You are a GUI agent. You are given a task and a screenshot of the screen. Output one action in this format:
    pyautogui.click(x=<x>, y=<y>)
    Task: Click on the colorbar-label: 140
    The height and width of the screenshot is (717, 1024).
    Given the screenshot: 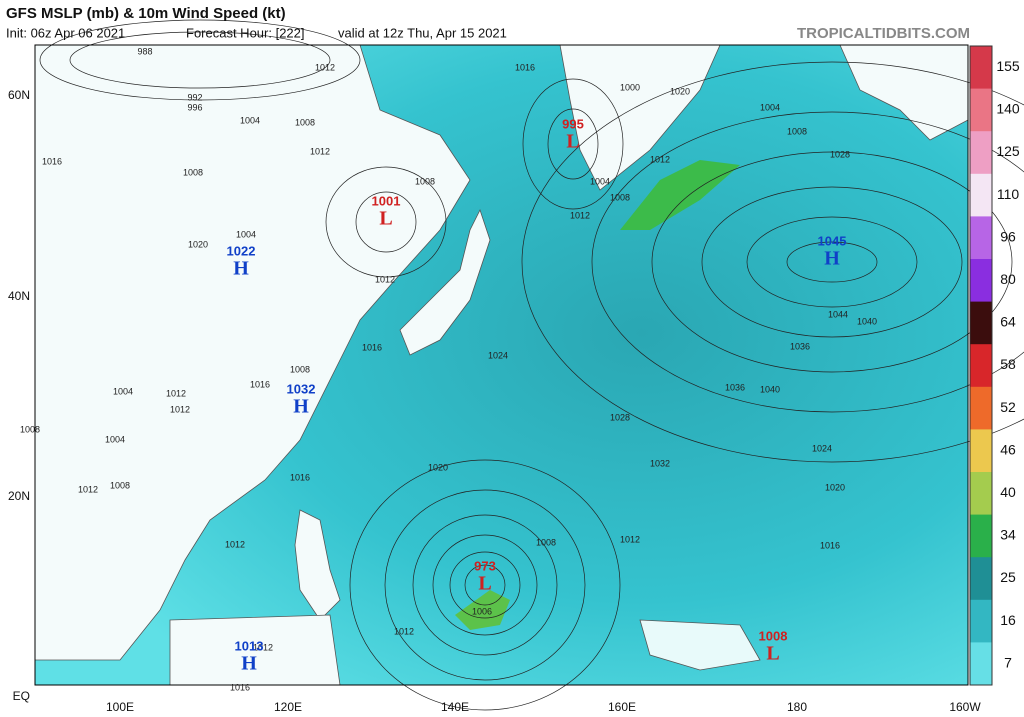 What is the action you would take?
    pyautogui.click(x=1008, y=109)
    